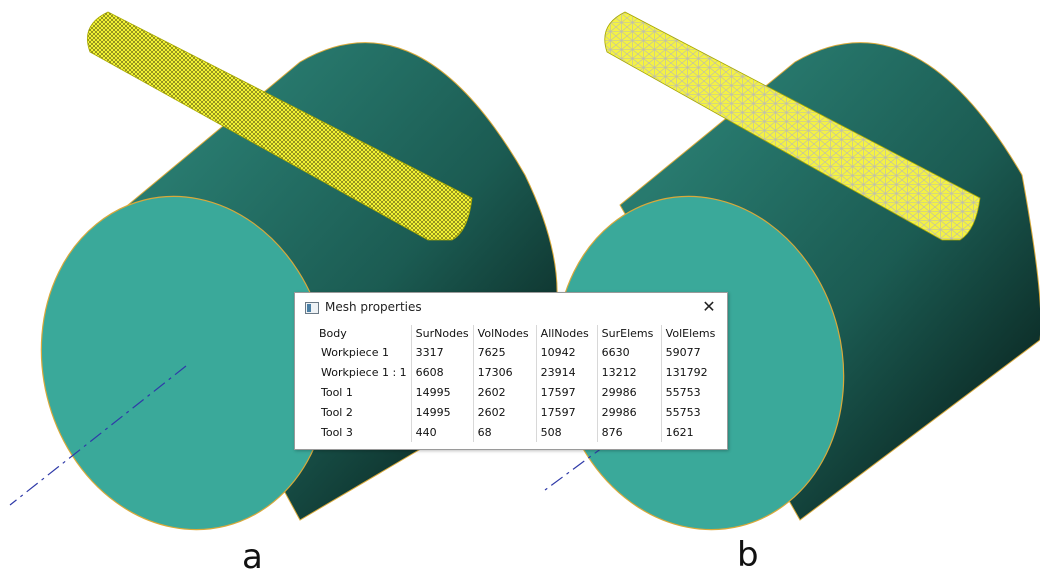  I want to click on cell-allnodes: 508, so click(566, 432).